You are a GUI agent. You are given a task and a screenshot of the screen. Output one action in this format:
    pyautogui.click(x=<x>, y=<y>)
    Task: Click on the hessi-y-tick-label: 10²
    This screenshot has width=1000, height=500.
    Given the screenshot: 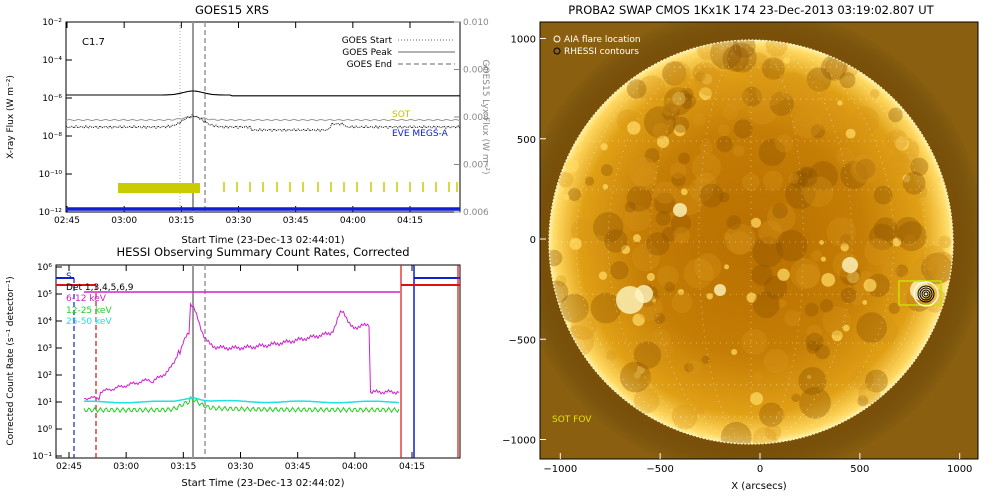 What is the action you would take?
    pyautogui.click(x=44, y=376)
    